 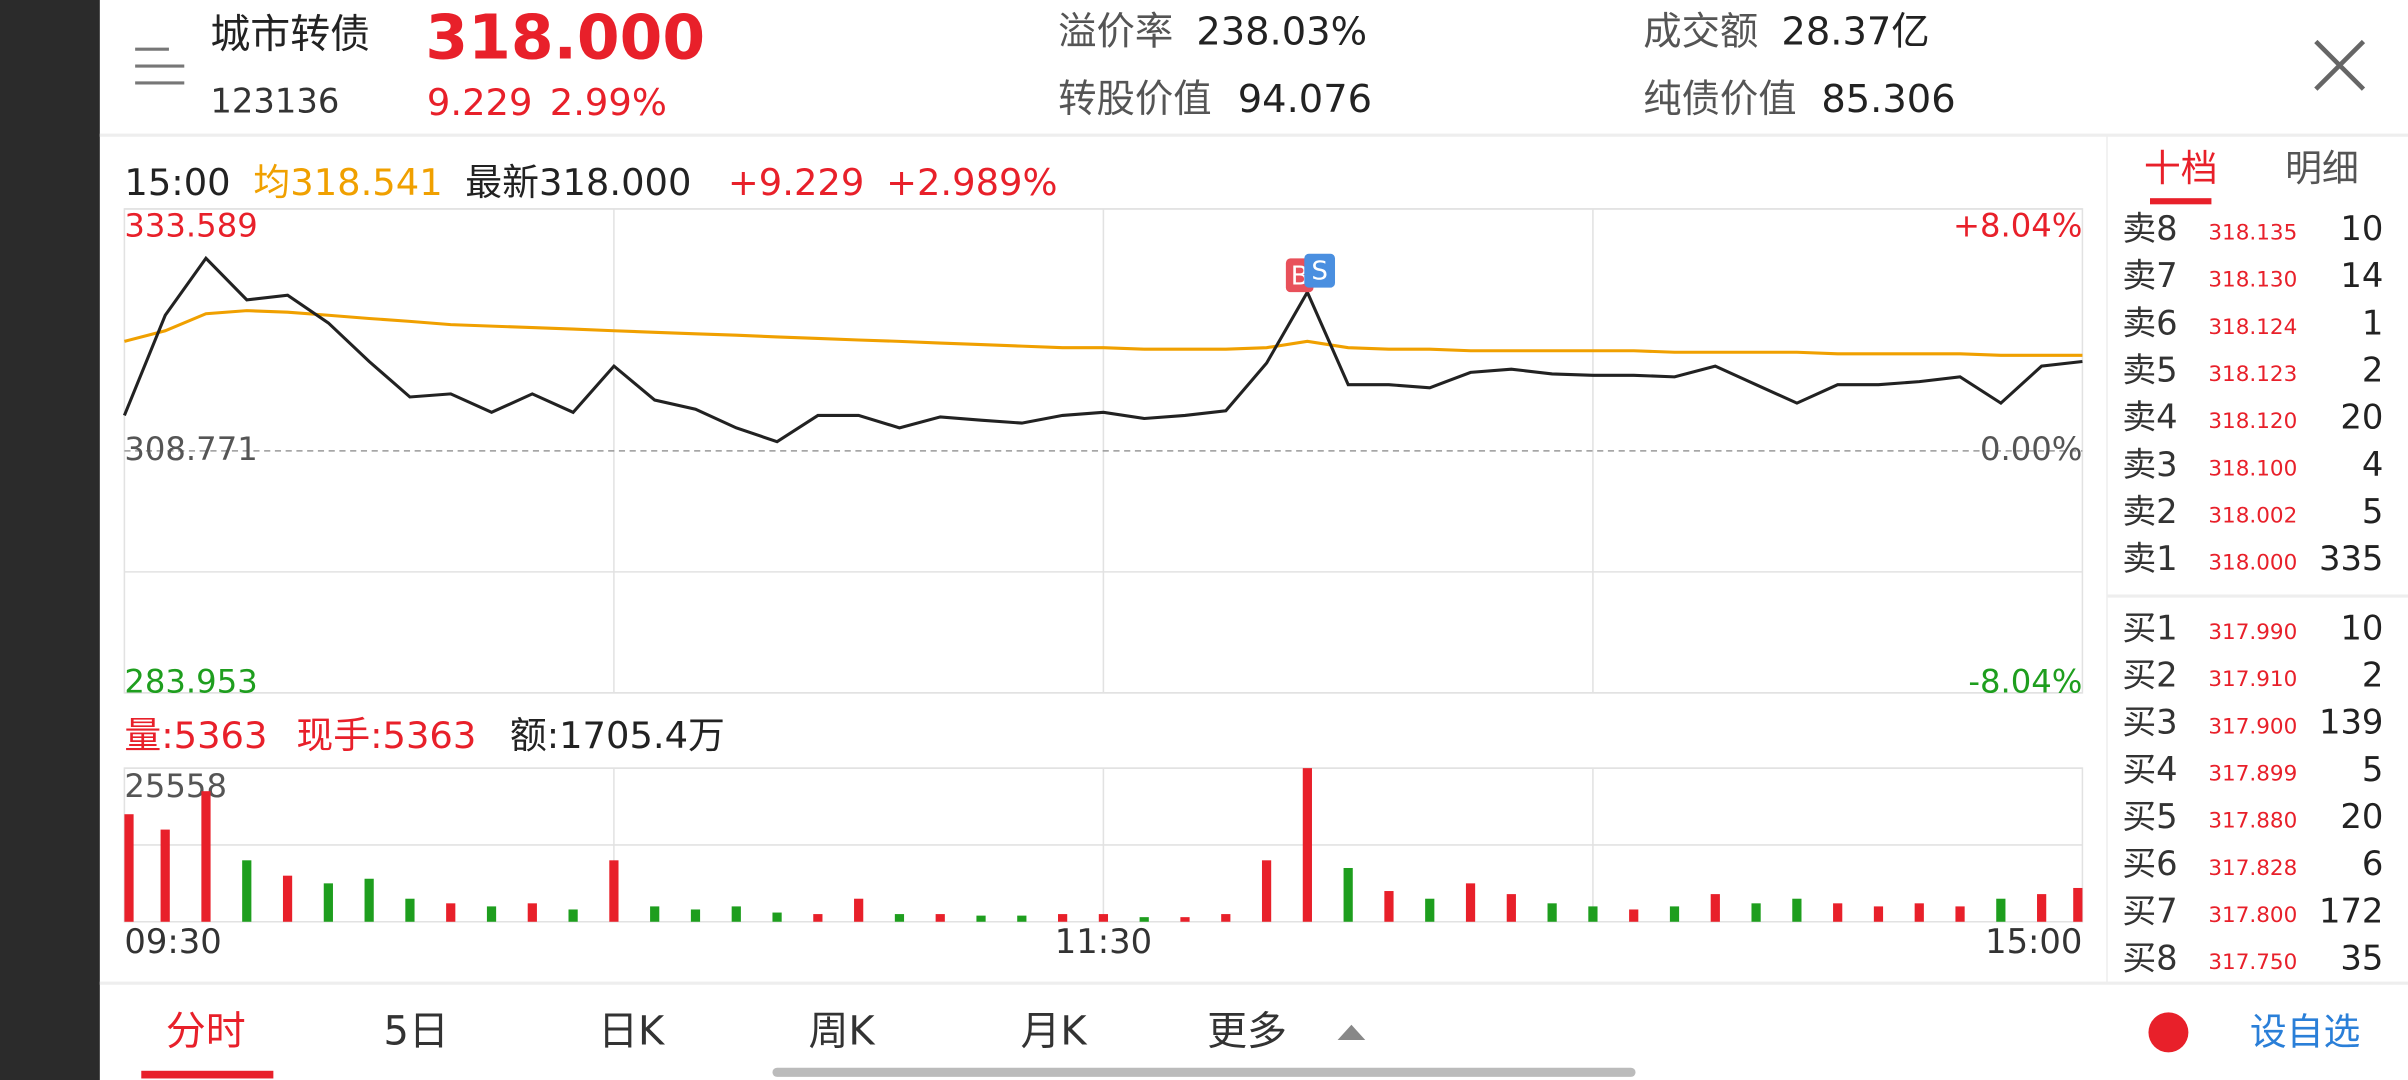 I want to click on ob-price: 317.900, so click(x=2252, y=726).